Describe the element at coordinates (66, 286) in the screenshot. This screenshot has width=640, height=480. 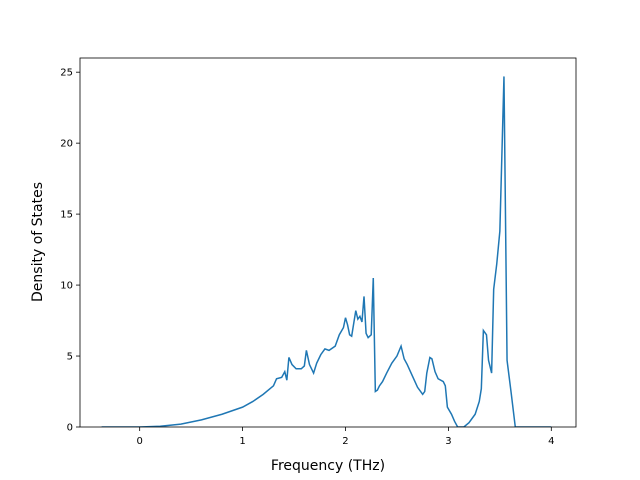
I see `y-tick-label: 10` at that location.